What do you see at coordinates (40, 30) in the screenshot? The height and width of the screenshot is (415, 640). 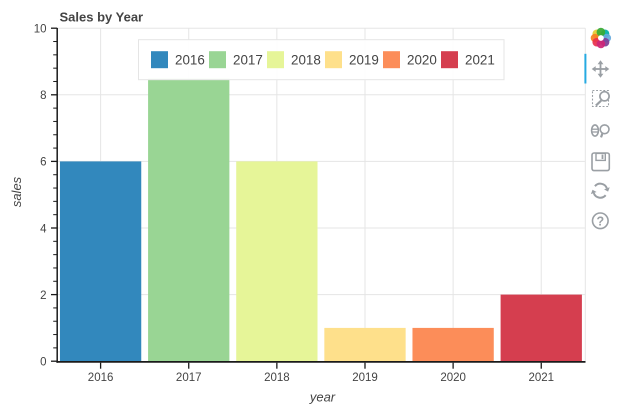 I see `svg-text: 10` at bounding box center [40, 30].